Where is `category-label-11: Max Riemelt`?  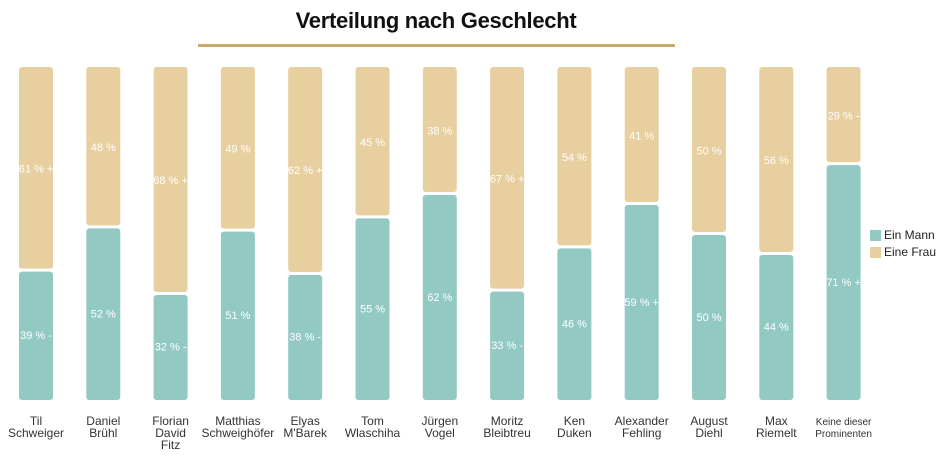
category-label-11: Max Riemelt is located at coordinates (776, 427).